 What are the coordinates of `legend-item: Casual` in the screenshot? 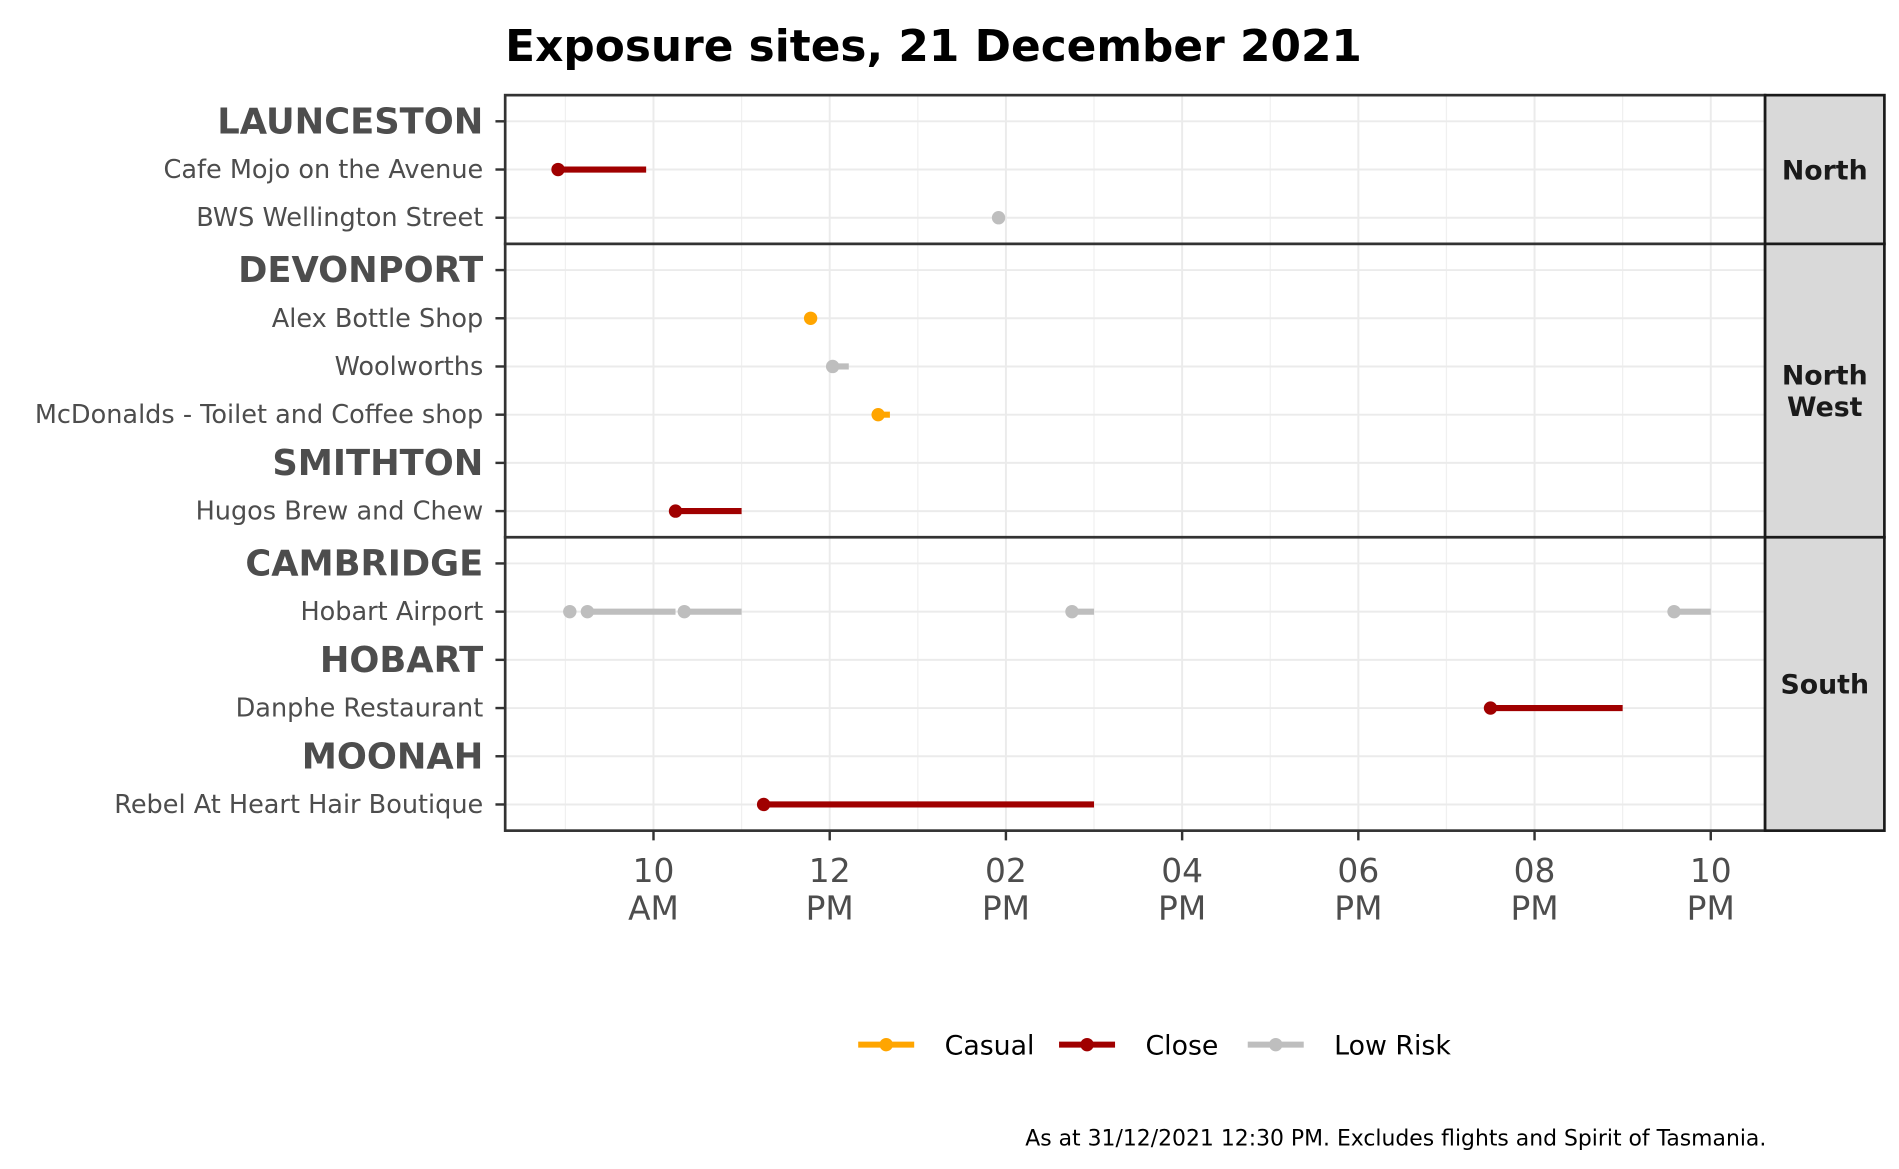 It's located at (946, 1045).